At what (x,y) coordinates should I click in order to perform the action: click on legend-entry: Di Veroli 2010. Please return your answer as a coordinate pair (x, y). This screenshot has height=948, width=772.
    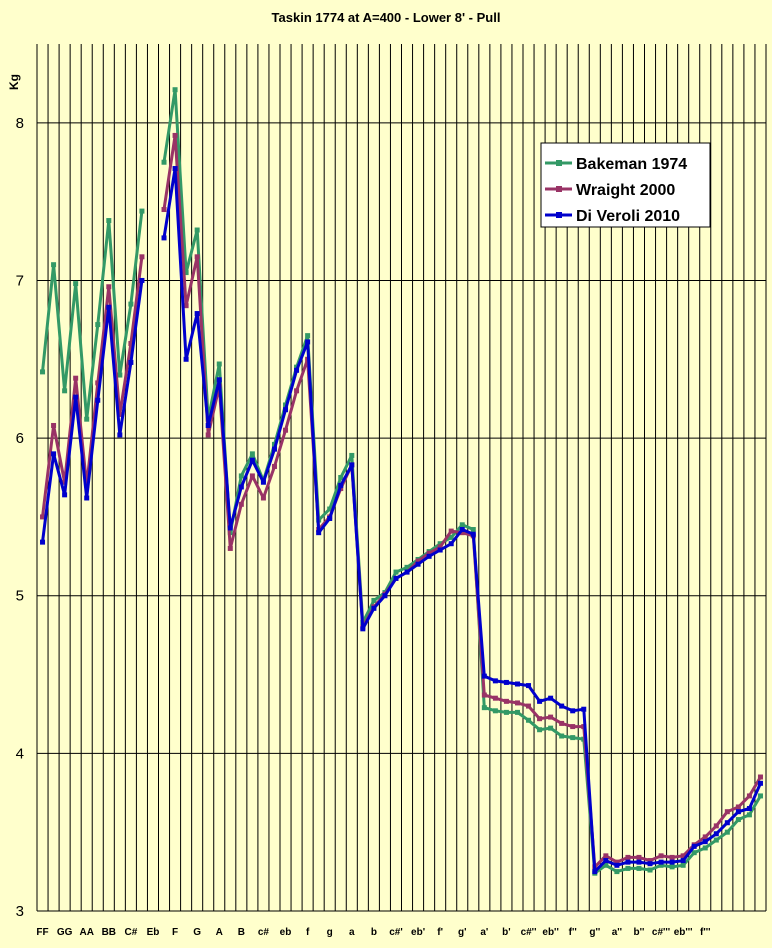
    Looking at the image, I should click on (612, 216).